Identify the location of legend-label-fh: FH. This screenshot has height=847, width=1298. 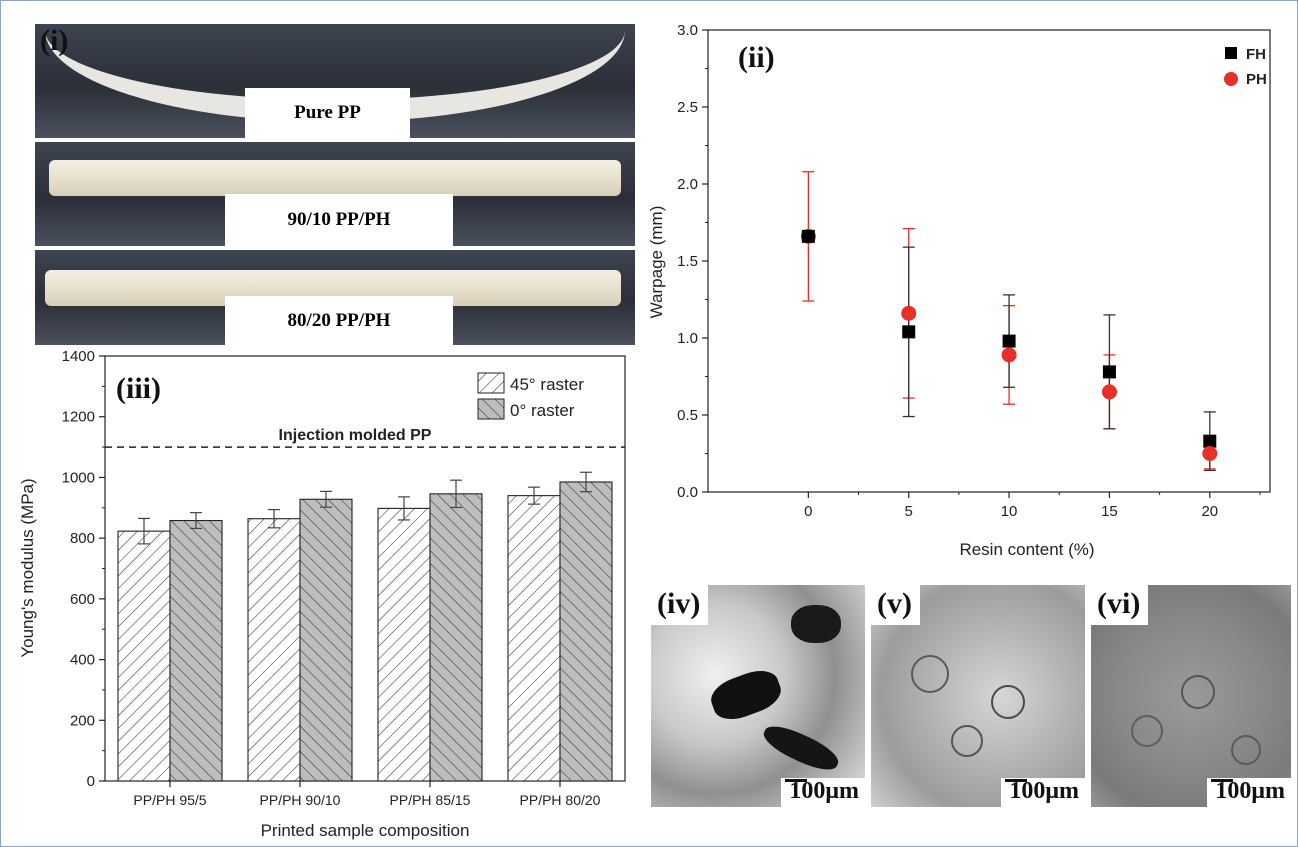
(1256, 54).